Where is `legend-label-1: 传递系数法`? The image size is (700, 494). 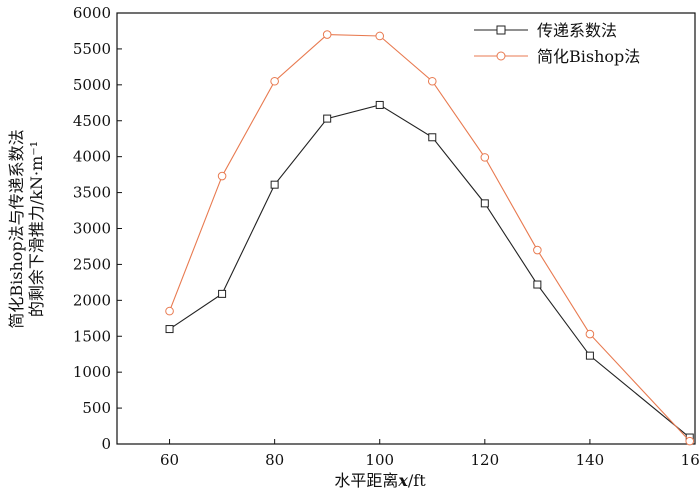 legend-label-1: 传递系数法 is located at coordinates (577, 30).